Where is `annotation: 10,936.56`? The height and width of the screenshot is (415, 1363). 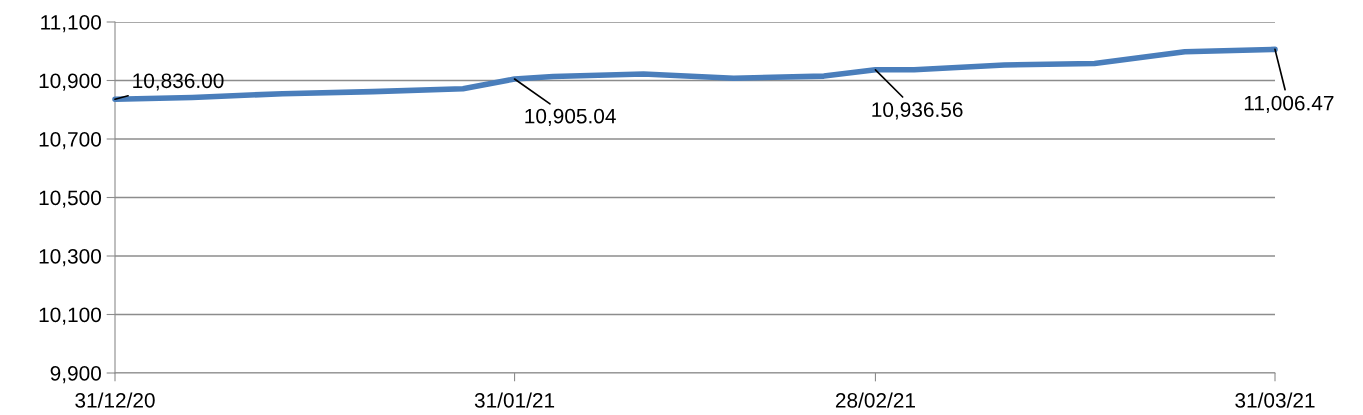
annotation: 10,936.56 is located at coordinates (917, 111).